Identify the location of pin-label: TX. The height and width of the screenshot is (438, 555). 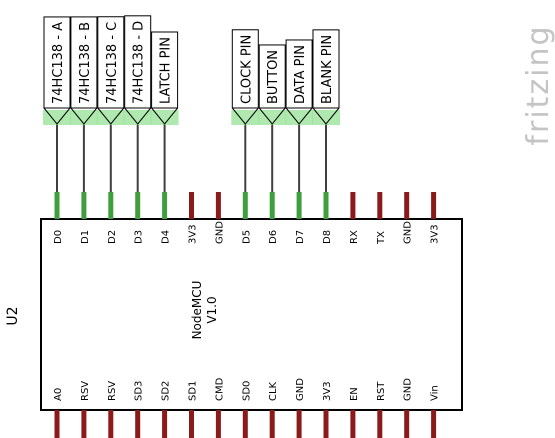
(381, 238).